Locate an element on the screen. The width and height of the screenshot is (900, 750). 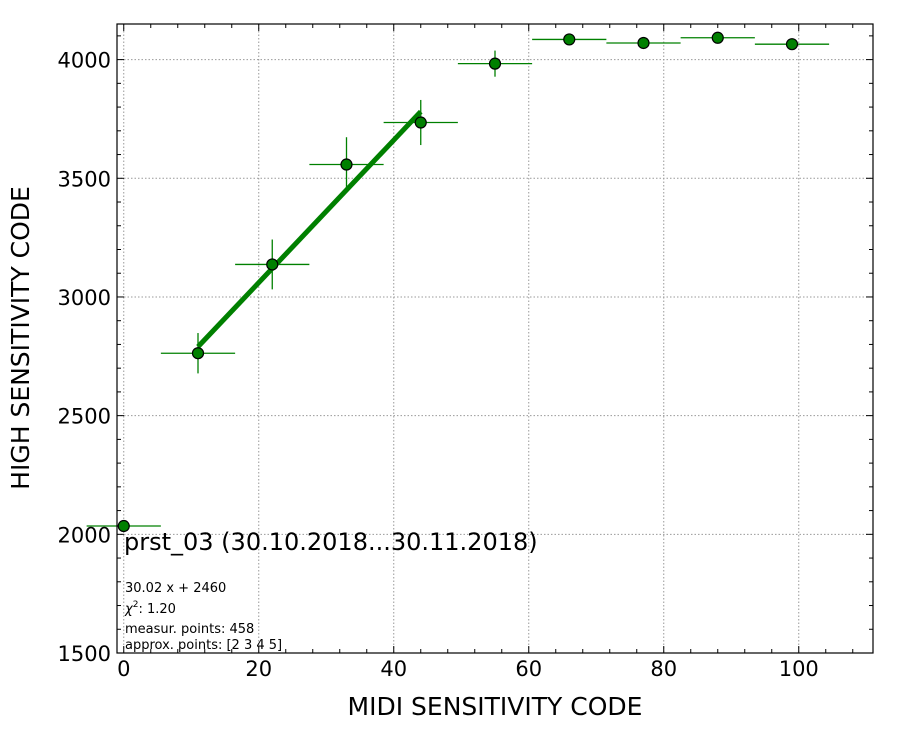
x-tick-label-0: 0 is located at coordinates (123, 669).